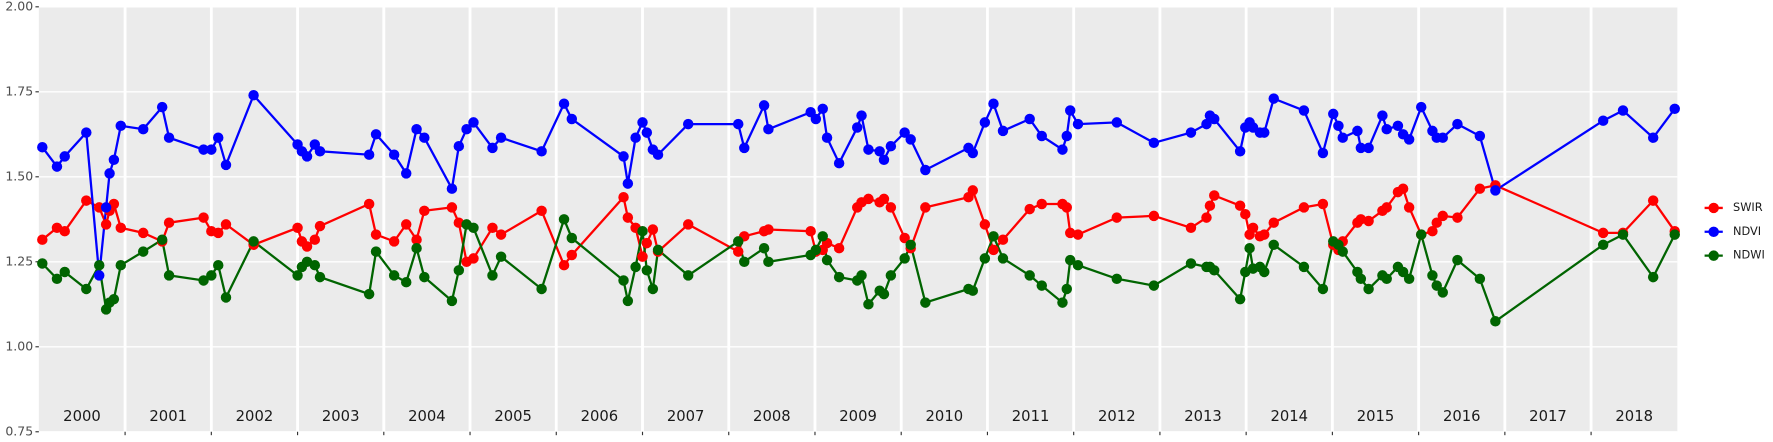 The width and height of the screenshot is (1773, 442). I want to click on year-label: 2009, so click(858, 416).